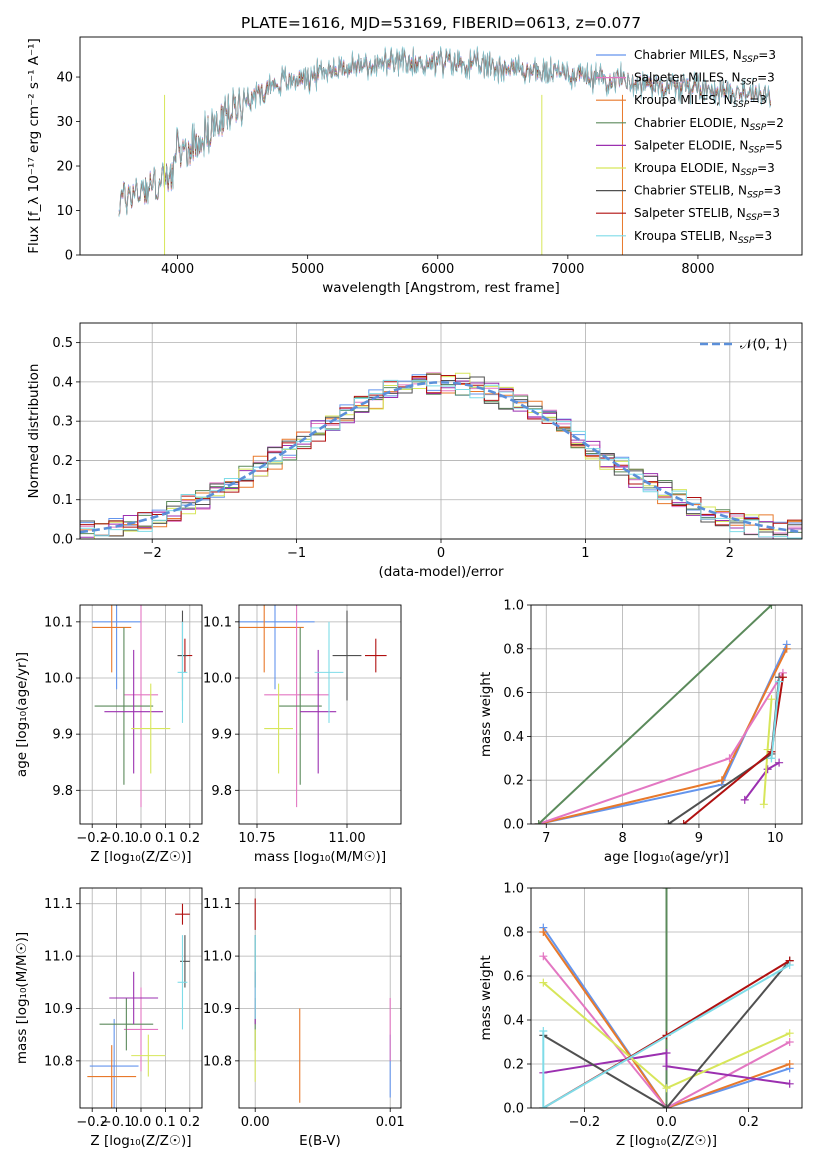  Describe the element at coordinates (62, 500) in the screenshot. I see `residuals-ytick-label: 0.1` at that location.